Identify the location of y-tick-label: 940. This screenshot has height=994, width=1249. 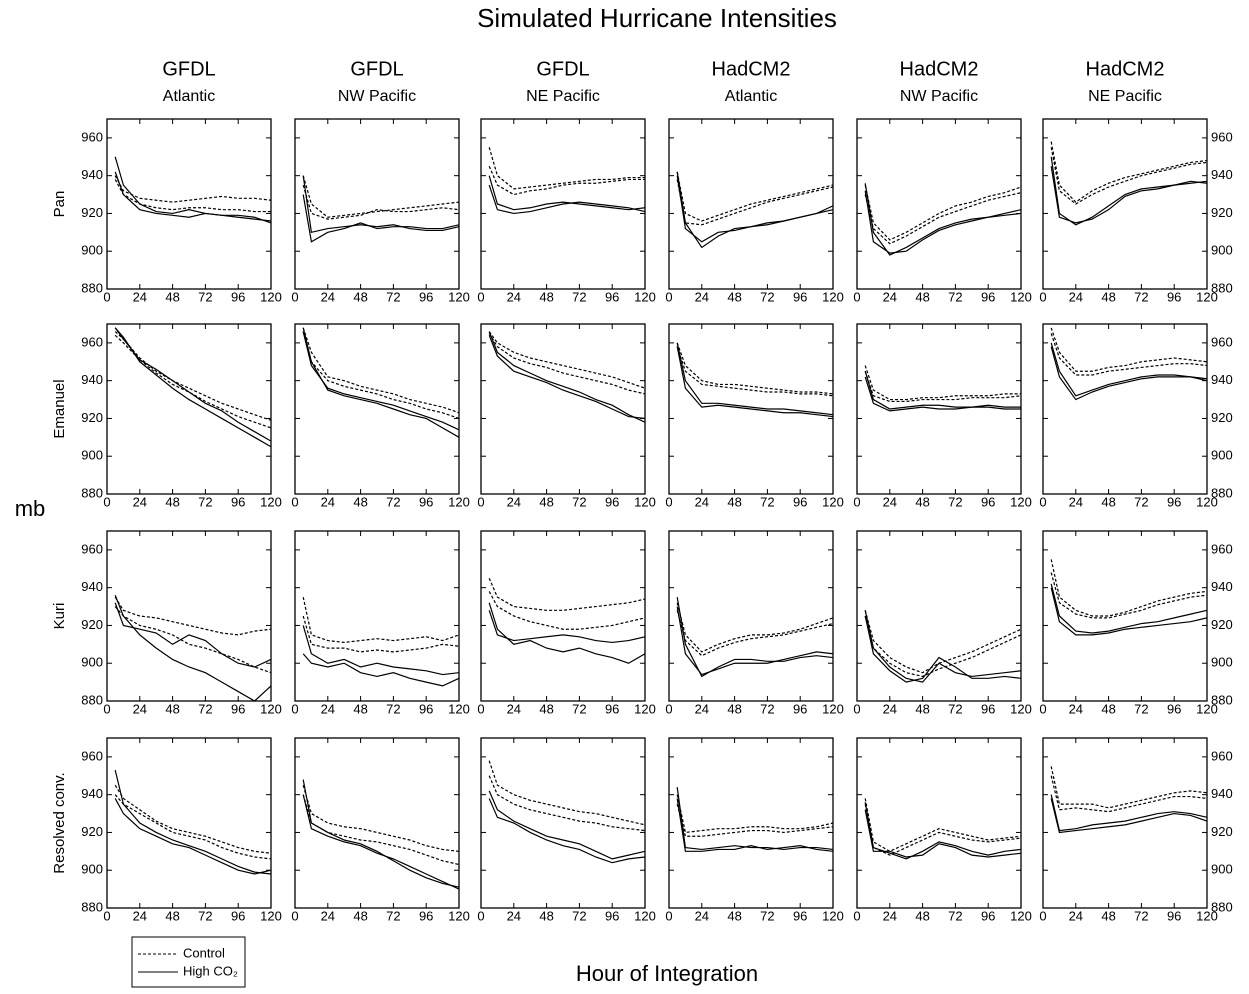
(1222, 793).